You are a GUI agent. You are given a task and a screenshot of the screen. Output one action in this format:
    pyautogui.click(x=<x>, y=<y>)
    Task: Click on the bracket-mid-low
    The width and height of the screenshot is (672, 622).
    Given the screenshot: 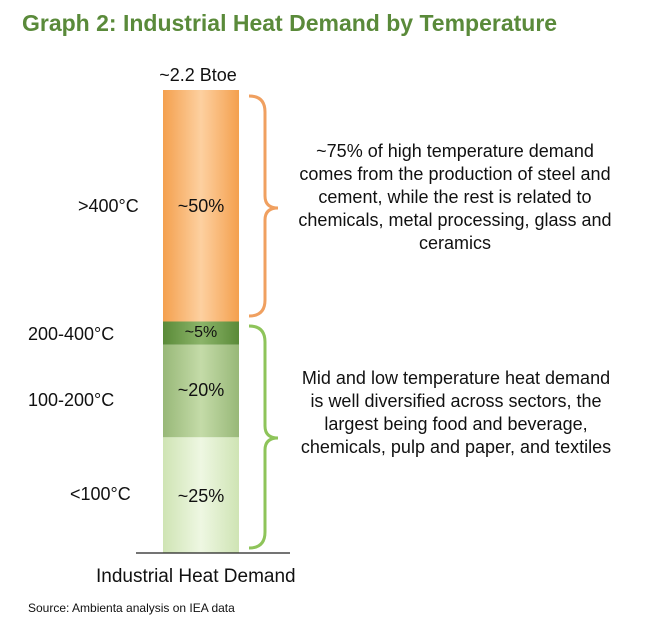 What is the action you would take?
    pyautogui.click(x=263, y=437)
    